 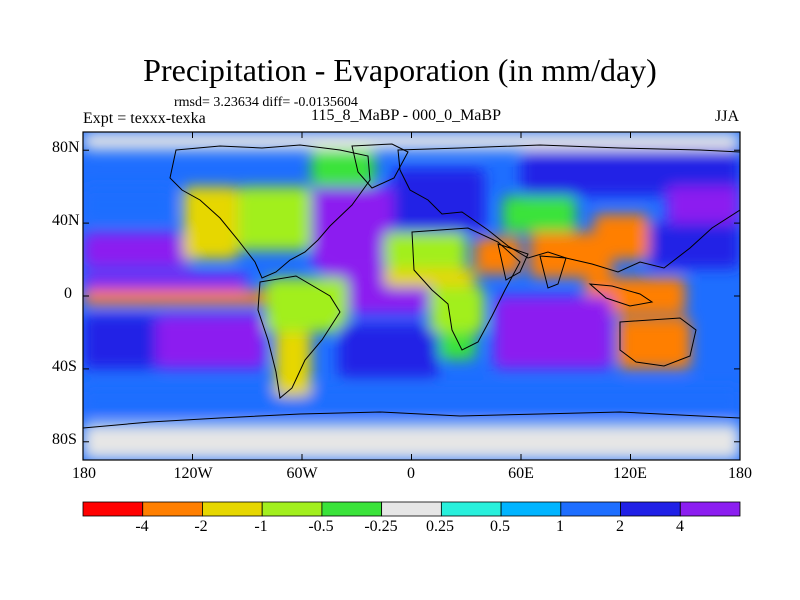 What do you see at coordinates (521, 473) in the screenshot?
I see `x-tick-label-60e: 60E` at bounding box center [521, 473].